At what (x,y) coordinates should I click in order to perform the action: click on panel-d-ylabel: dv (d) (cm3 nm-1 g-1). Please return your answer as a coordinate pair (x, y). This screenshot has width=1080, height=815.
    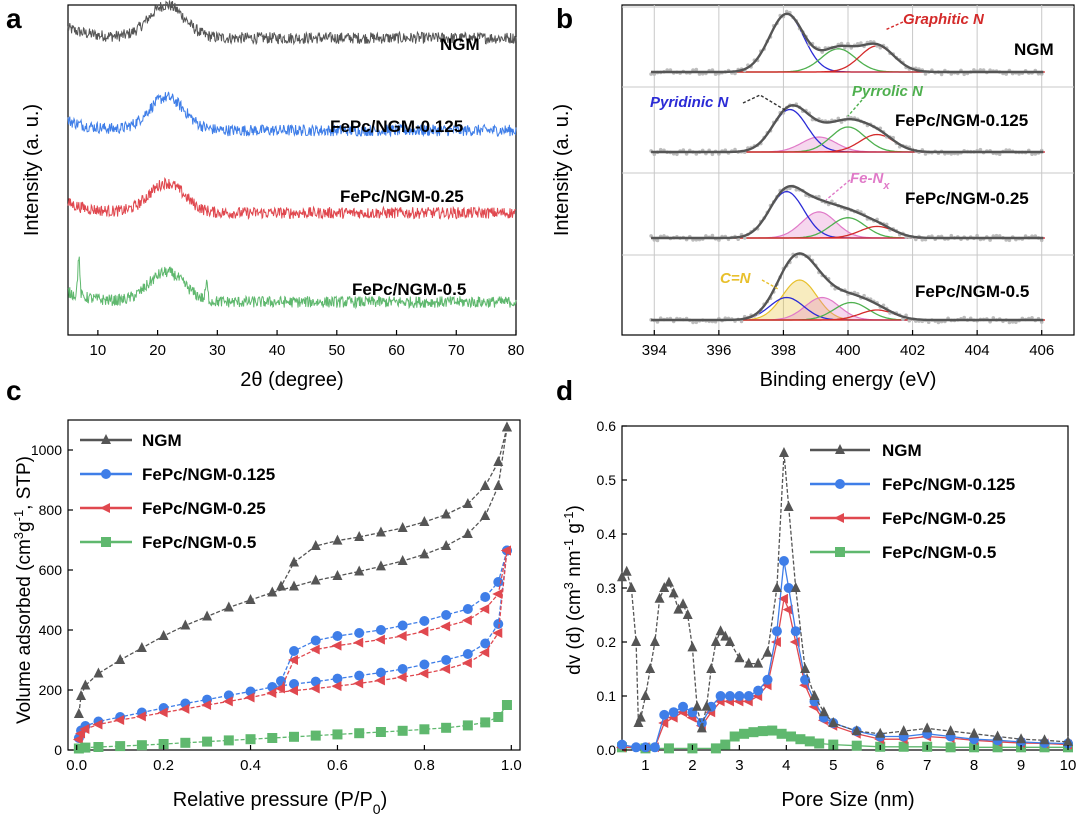
    Looking at the image, I should click on (573, 590).